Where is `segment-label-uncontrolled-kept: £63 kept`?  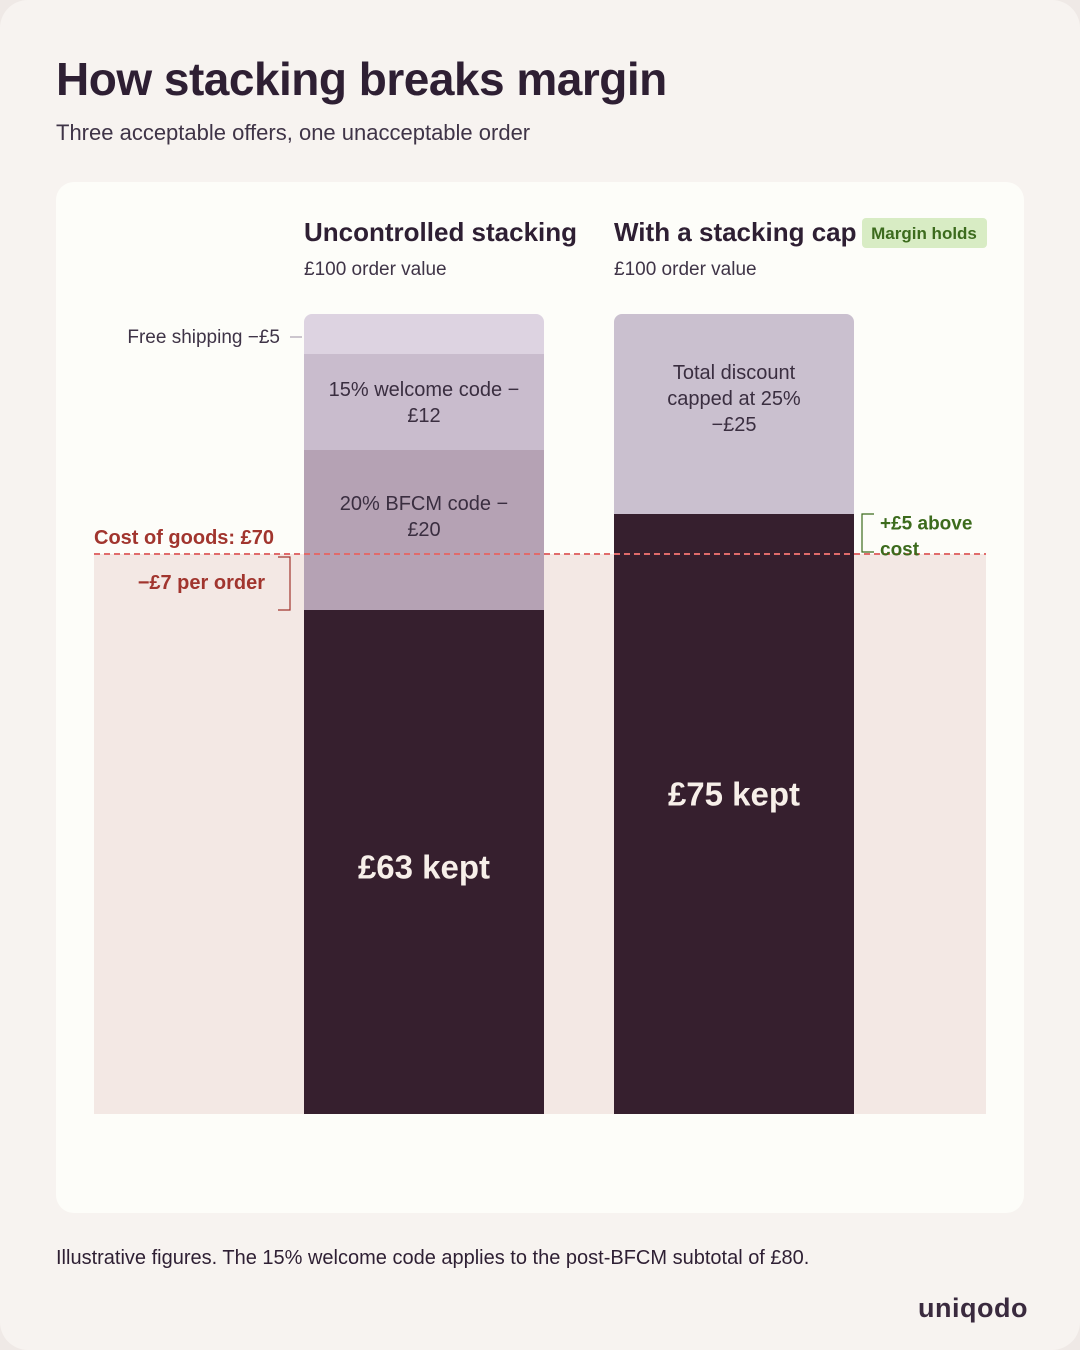 segment-label-uncontrolled-kept: £63 kept is located at coordinates (424, 867).